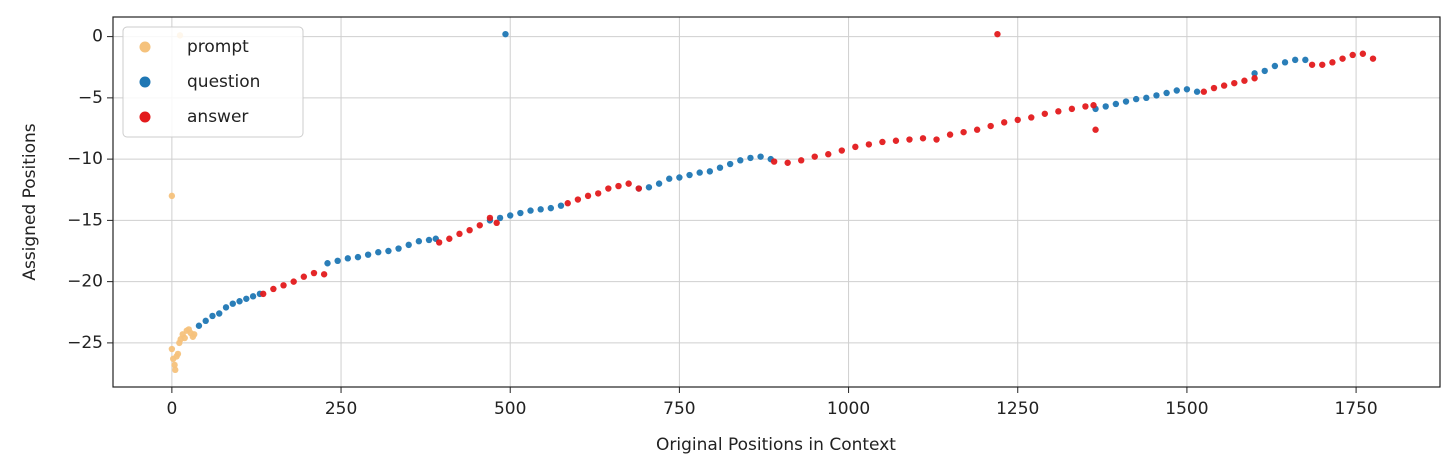 This screenshot has height=475, width=1456. Describe the element at coordinates (171, 409) in the screenshot. I see `x-tick-label: 0` at that location.